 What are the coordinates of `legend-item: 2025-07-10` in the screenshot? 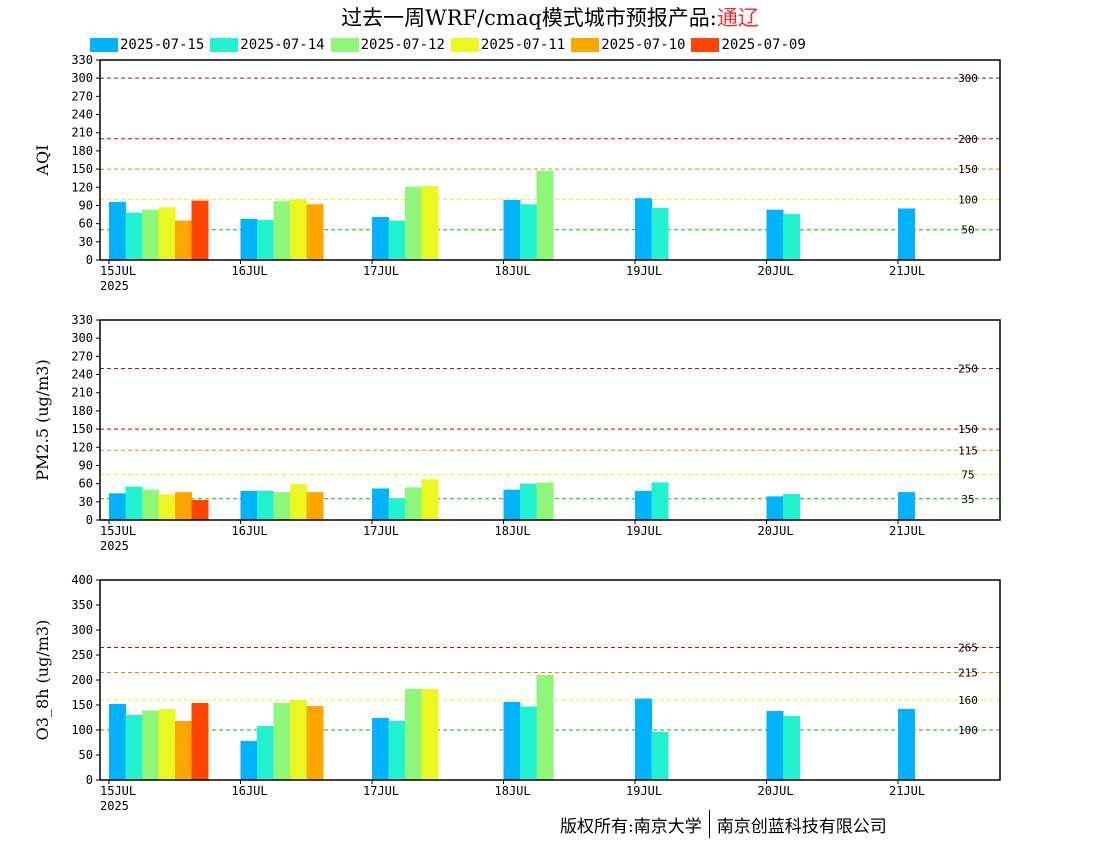 It's located at (628, 45).